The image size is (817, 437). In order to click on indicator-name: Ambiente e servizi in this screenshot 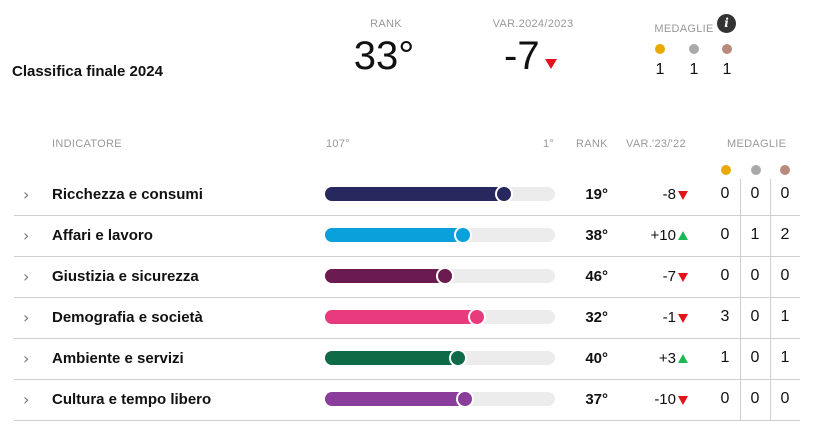, I will do `click(118, 358)`.